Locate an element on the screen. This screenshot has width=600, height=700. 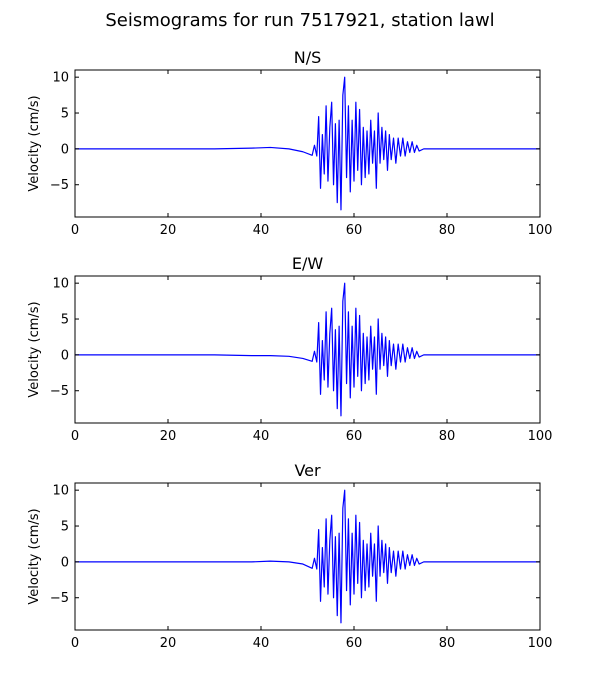
panel-title: Ver is located at coordinates (307, 470).